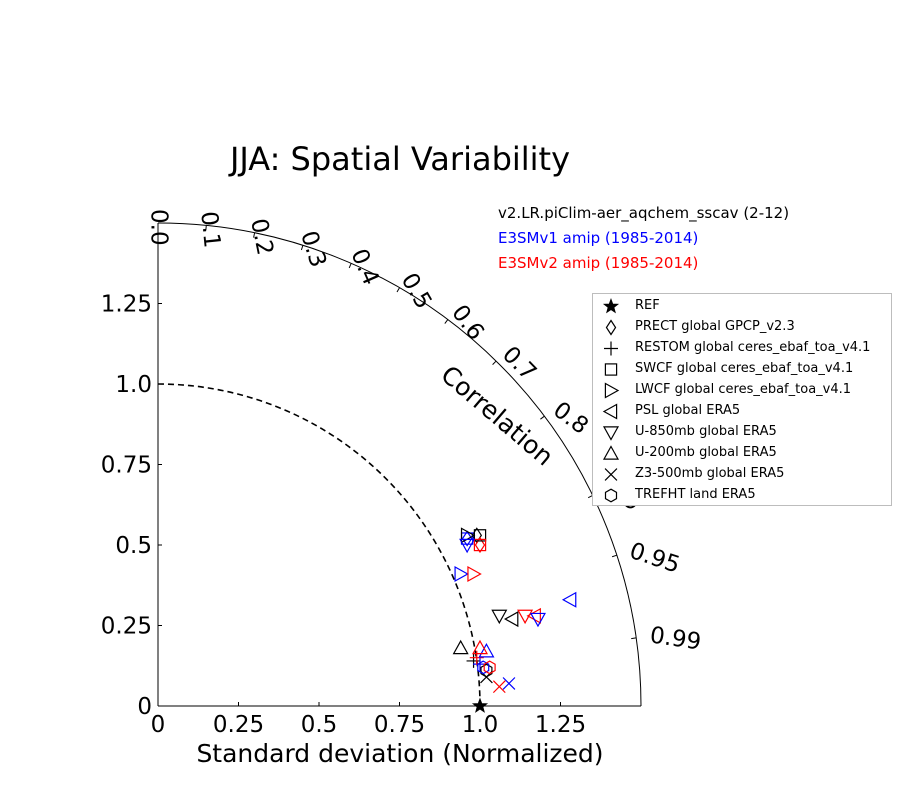 The height and width of the screenshot is (800, 900). I want to click on legend-marker-tri-up, so click(611, 452).